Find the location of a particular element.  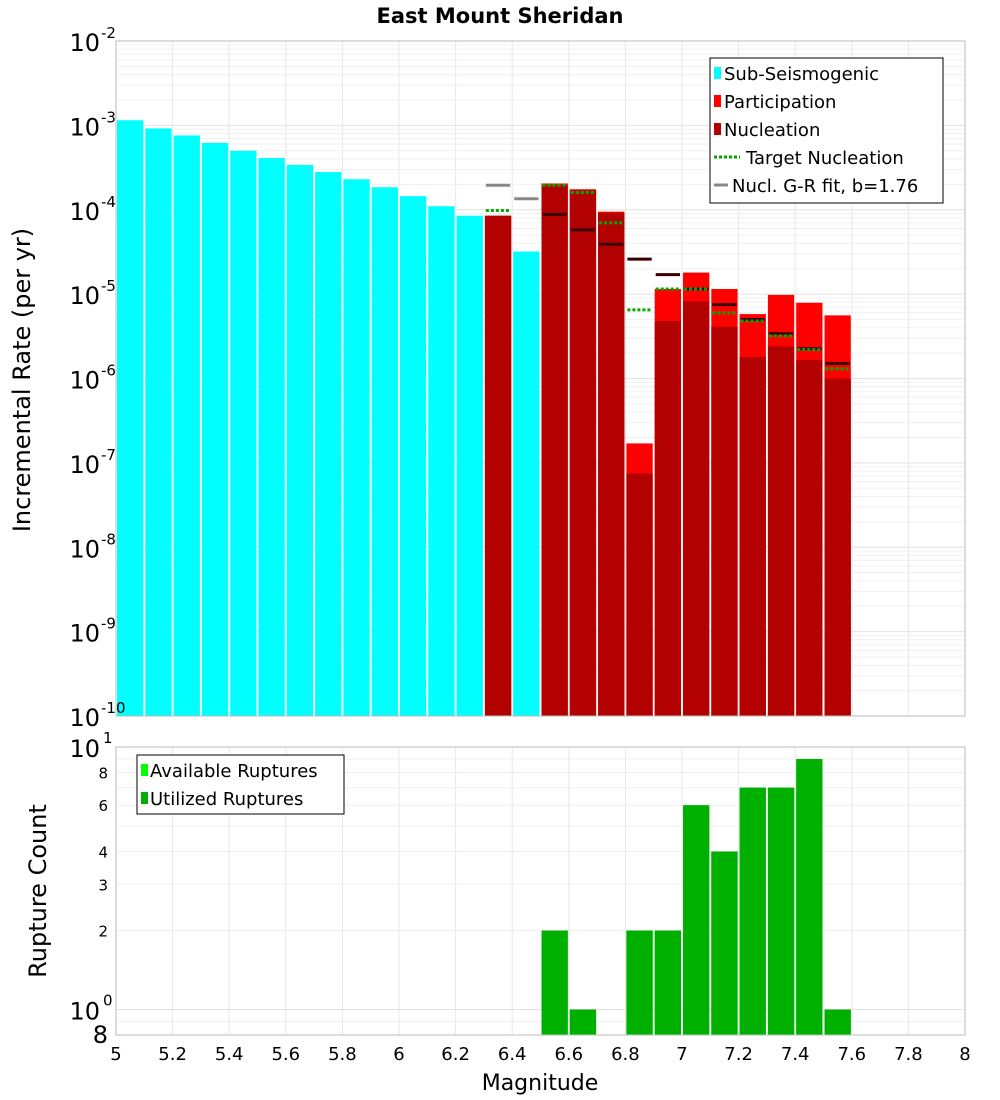

rate-y-tick-exponent: -9 is located at coordinates (108, 624).